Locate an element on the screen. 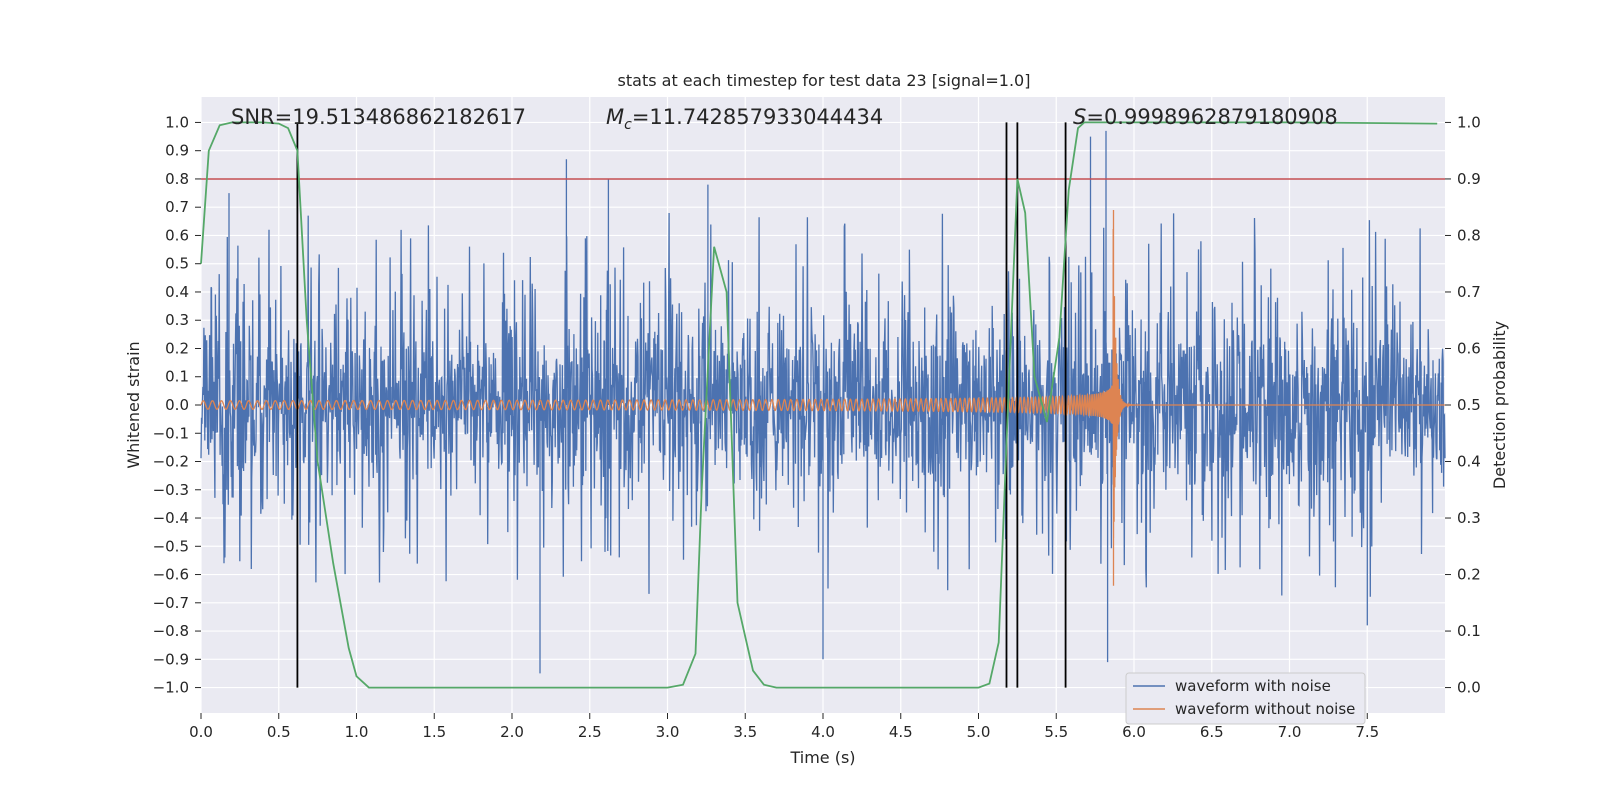 The height and width of the screenshot is (800, 1600). y2-tick-label: 0.0 is located at coordinates (1469, 688).